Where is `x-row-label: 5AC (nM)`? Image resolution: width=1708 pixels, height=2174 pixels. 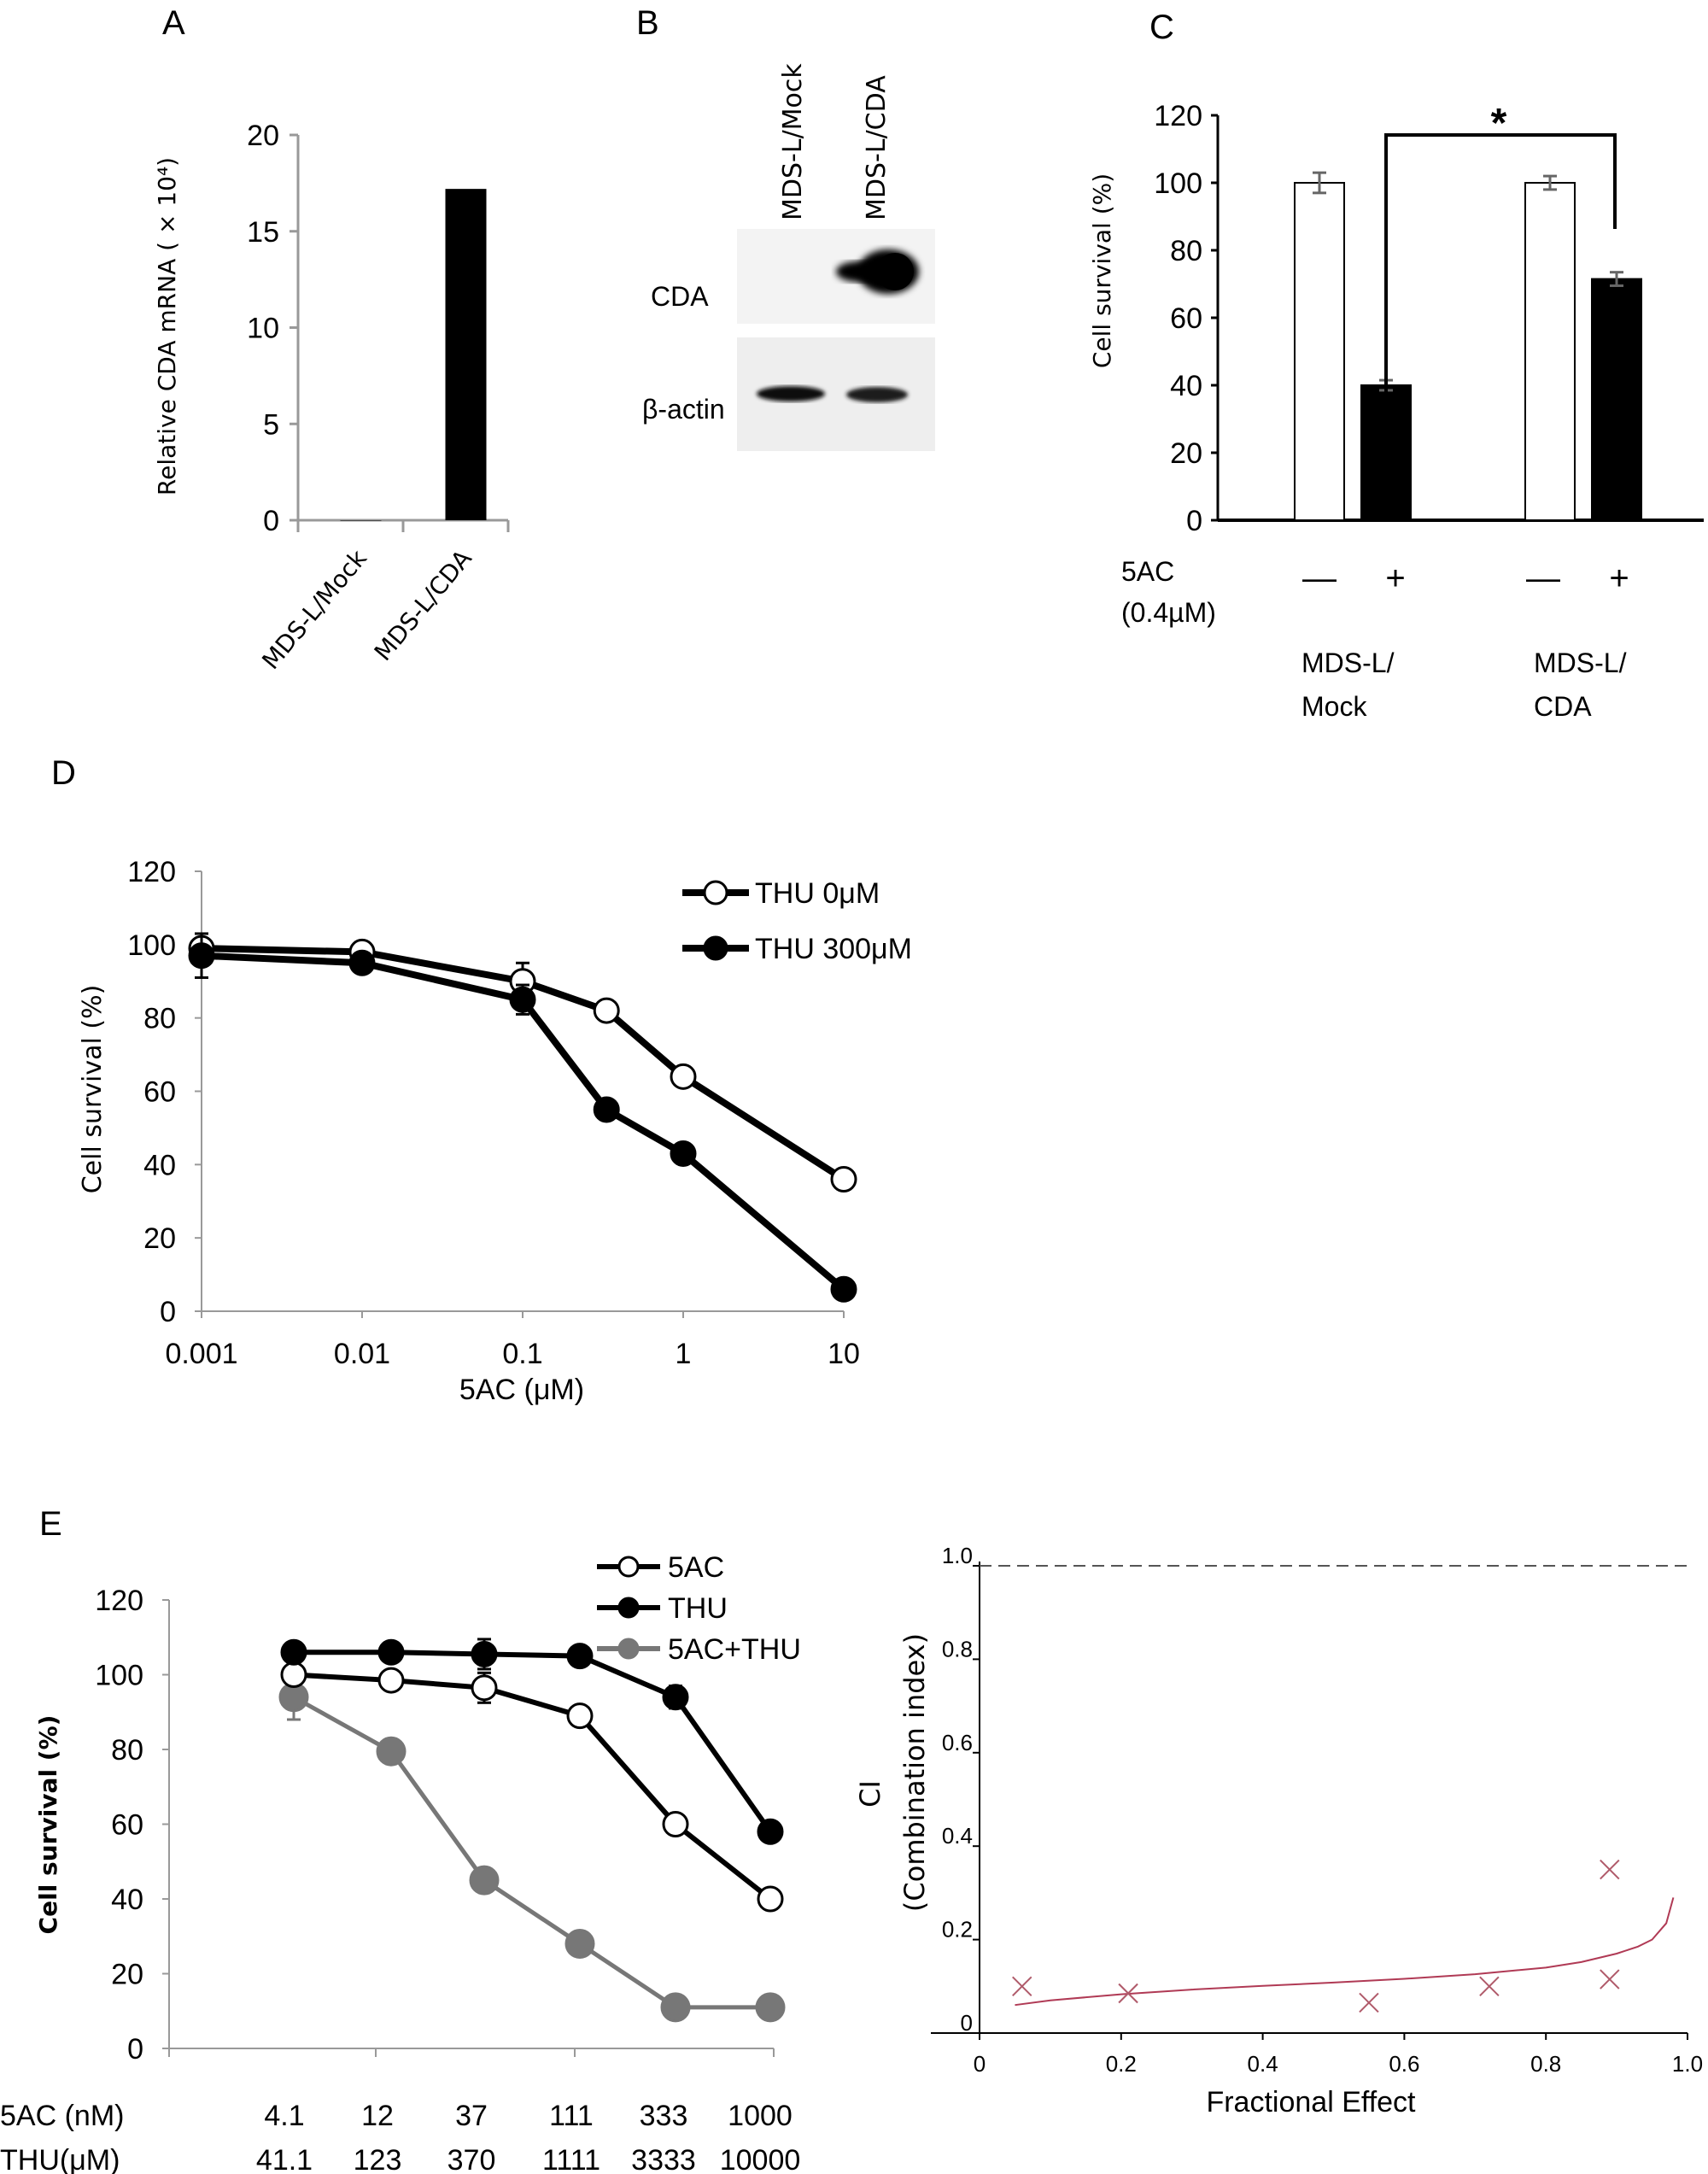
x-row-label: 5AC (nM) is located at coordinates (62, 2116).